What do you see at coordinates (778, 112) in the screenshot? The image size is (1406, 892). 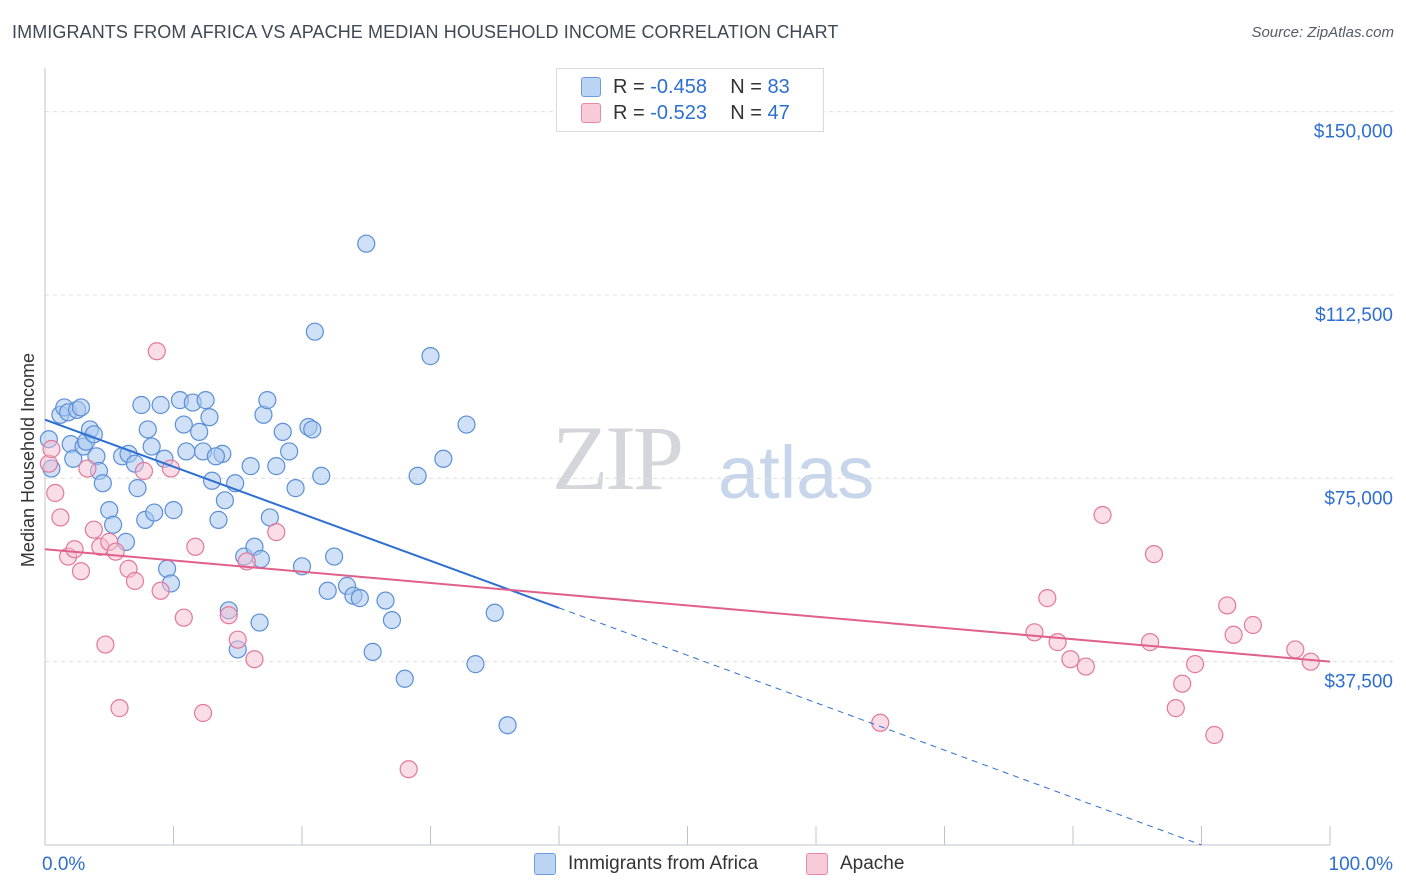 I see `legend-n-value: 47` at bounding box center [778, 112].